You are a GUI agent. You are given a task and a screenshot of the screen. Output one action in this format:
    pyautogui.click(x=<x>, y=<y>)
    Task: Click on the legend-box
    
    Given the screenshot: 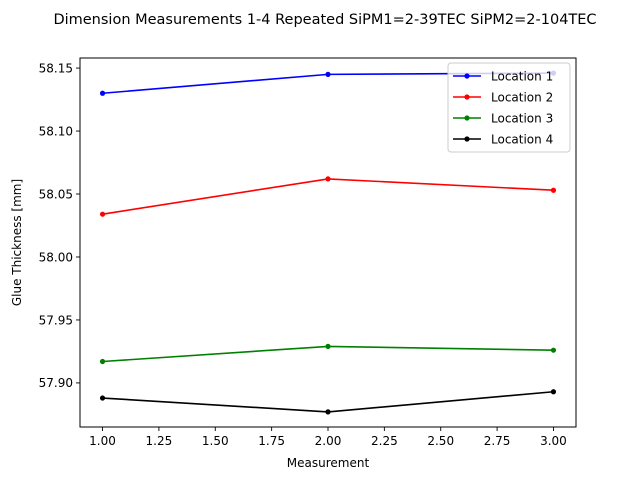 What is the action you would take?
    pyautogui.click(x=509, y=107)
    